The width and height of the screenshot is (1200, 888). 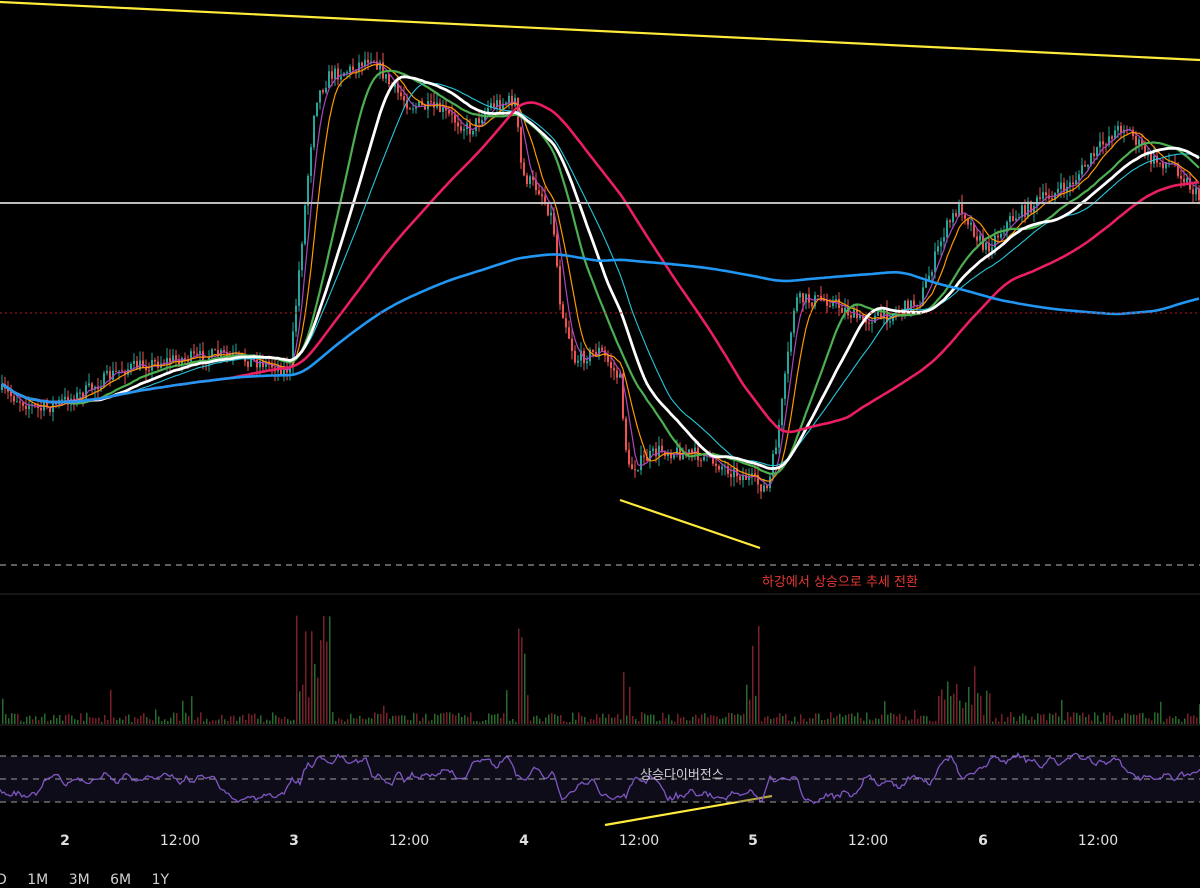 I want to click on timeframe-button: 1M, so click(x=38, y=880).